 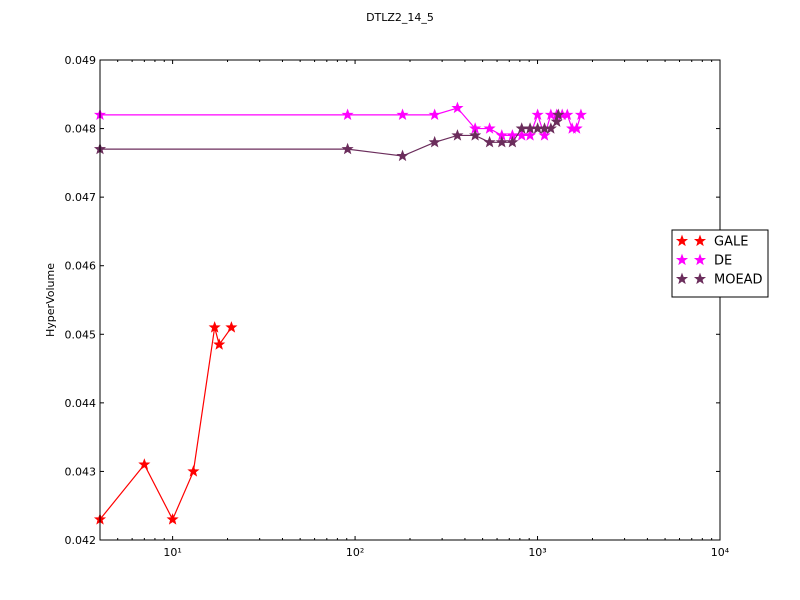 What do you see at coordinates (711, 242) in the screenshot?
I see `legend-item-gale: GALE` at bounding box center [711, 242].